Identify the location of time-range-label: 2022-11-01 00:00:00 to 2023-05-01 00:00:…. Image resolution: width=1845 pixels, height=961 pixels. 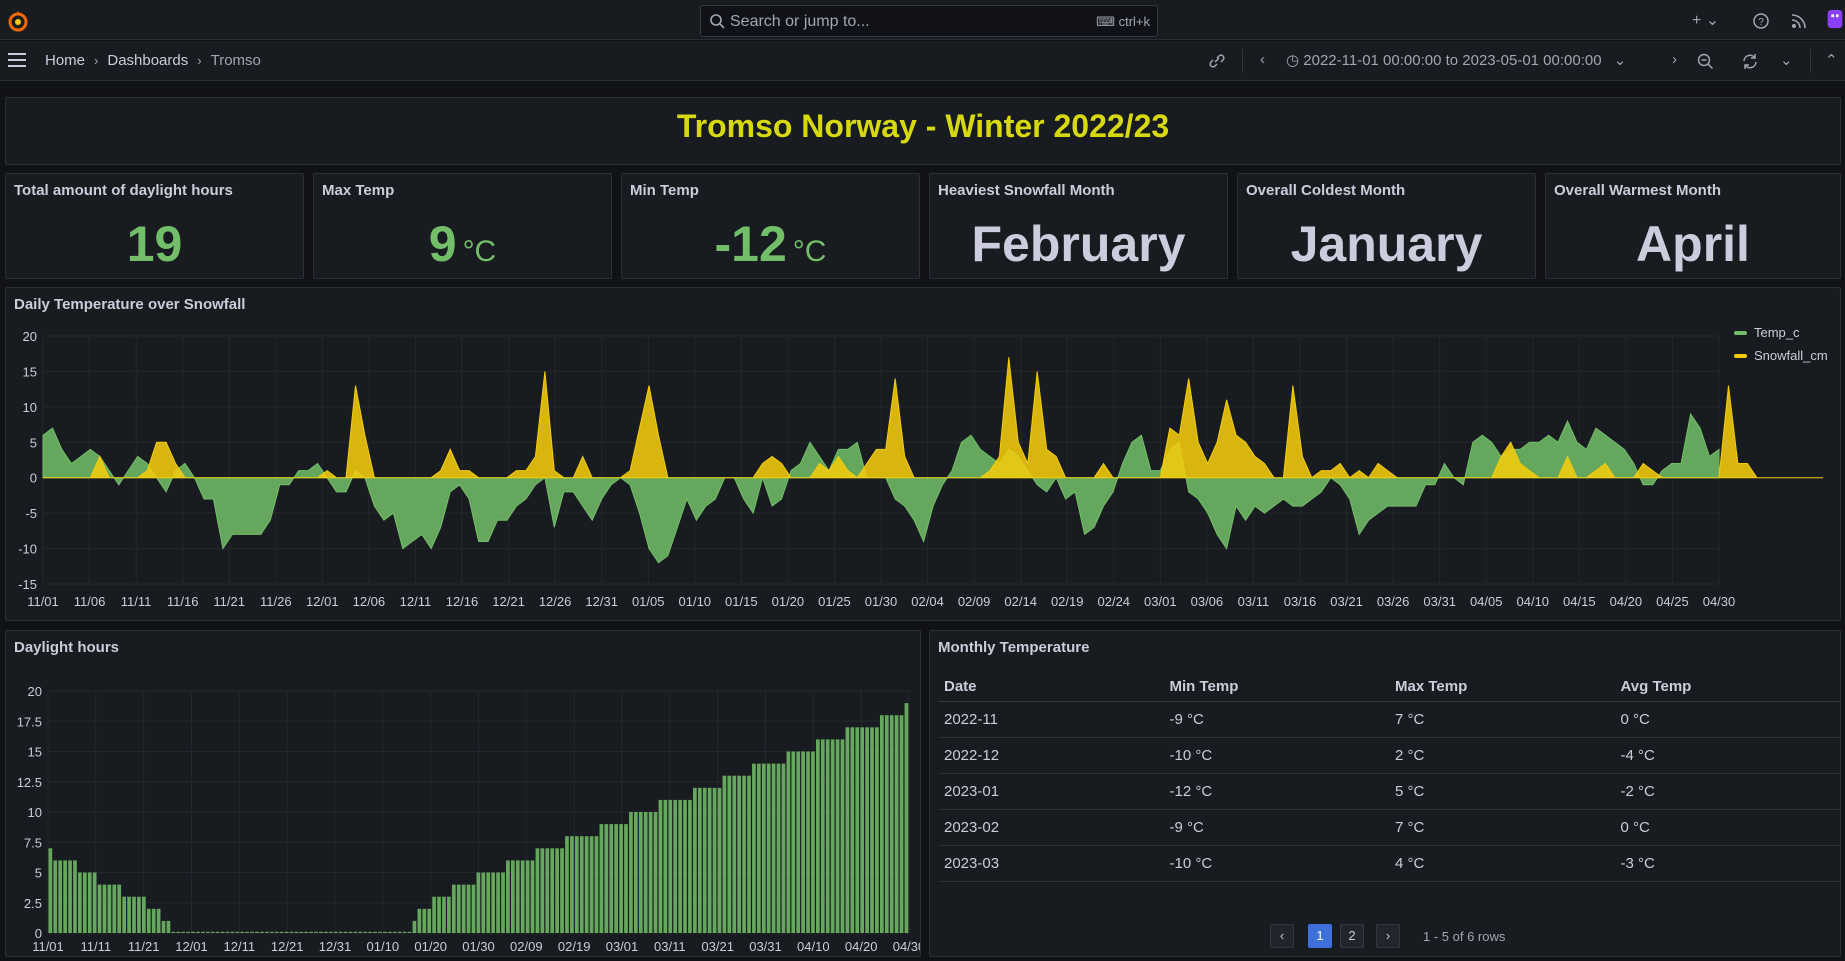
(1452, 60).